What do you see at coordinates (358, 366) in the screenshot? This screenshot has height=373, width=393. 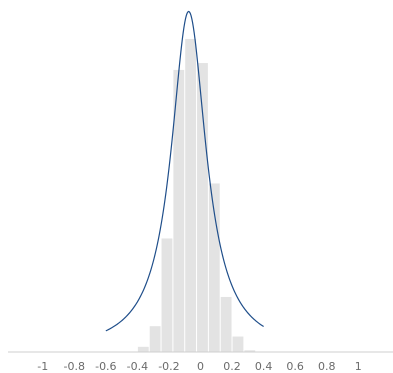 I see `x-tick-label: 1` at bounding box center [358, 366].